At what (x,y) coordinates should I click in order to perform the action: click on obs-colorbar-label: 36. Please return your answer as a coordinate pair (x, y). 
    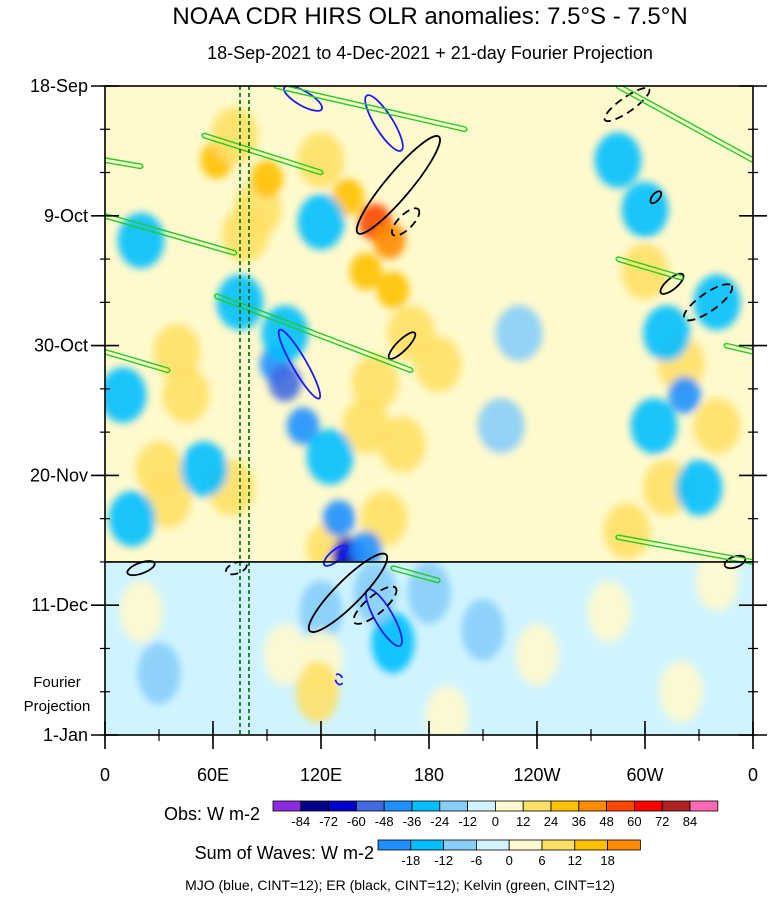
    Looking at the image, I should click on (579, 821).